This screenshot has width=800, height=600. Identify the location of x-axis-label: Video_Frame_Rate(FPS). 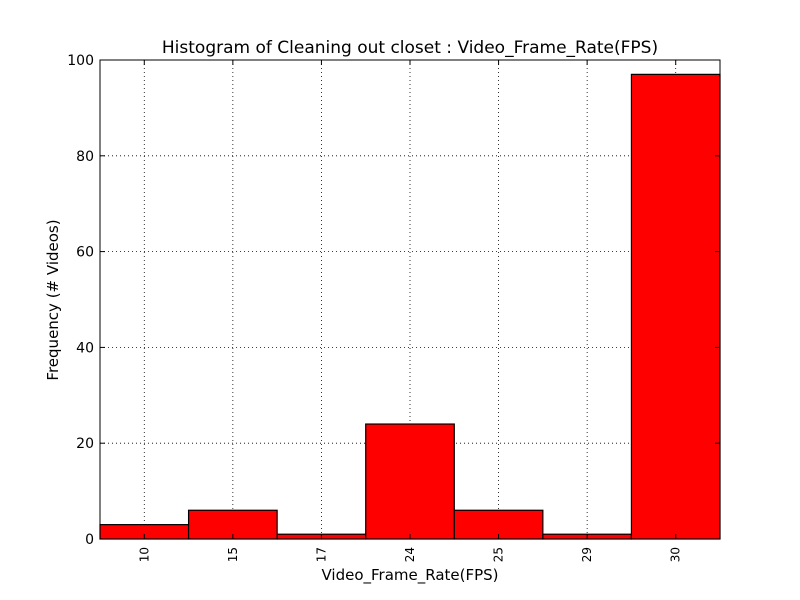
(409, 575).